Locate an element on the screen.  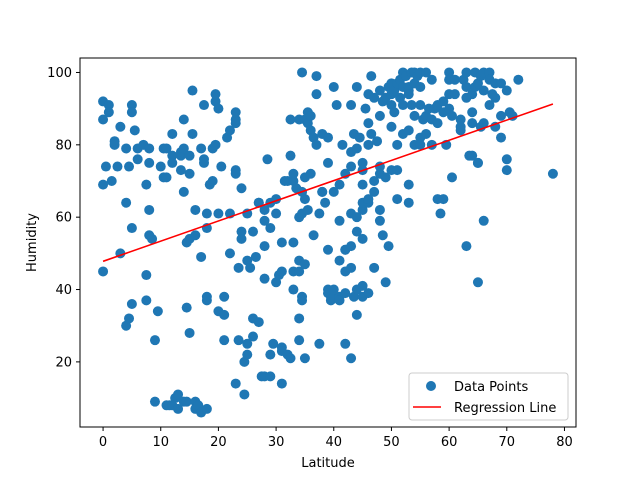
x-tick-label: 20 is located at coordinates (218, 442).